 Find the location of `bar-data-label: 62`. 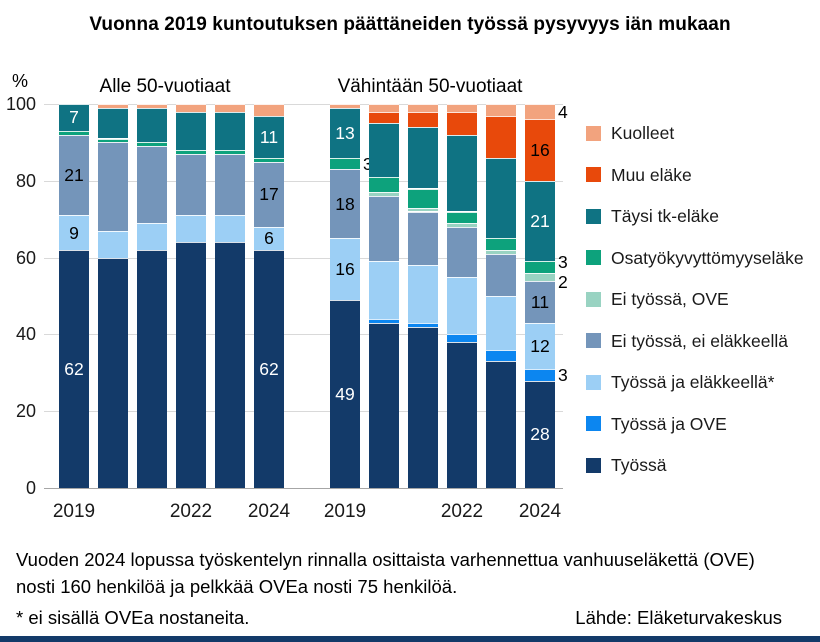

bar-data-label: 62 is located at coordinates (74, 369).